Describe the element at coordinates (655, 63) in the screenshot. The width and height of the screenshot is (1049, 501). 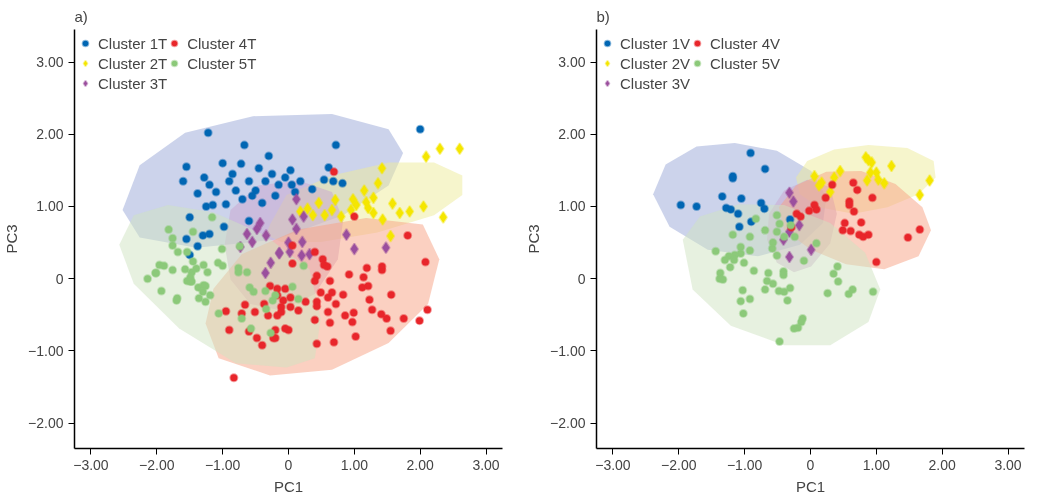
I see `legend-label: Cluster 2V` at that location.